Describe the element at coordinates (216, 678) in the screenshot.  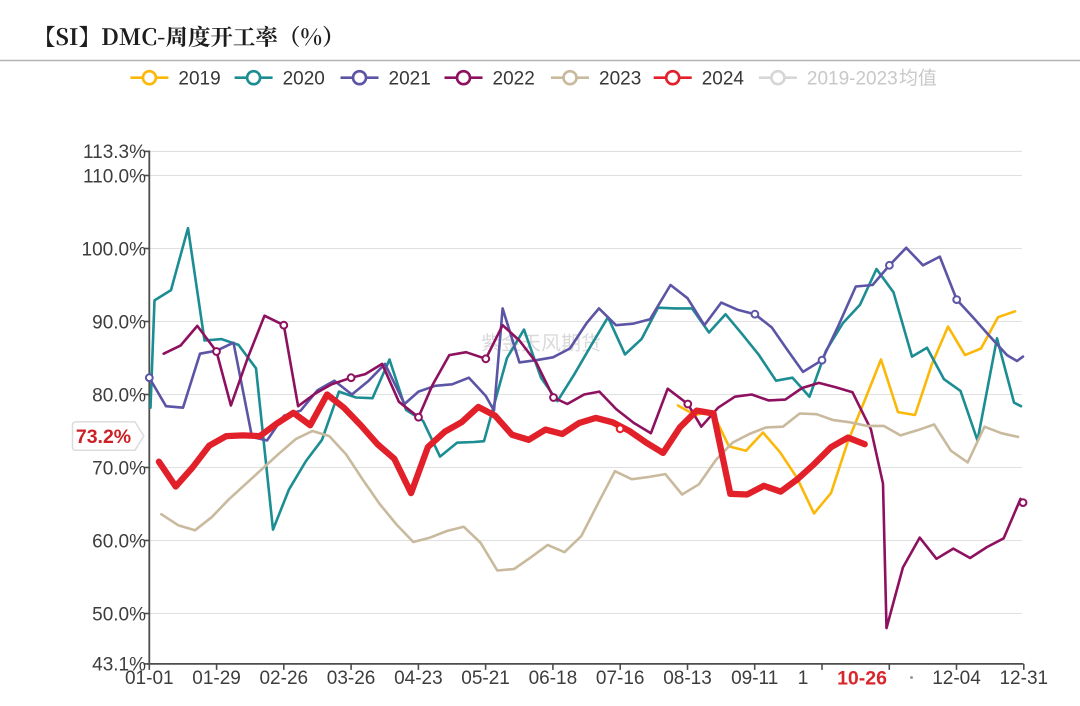
I see `svg-text: 01-29` at that location.